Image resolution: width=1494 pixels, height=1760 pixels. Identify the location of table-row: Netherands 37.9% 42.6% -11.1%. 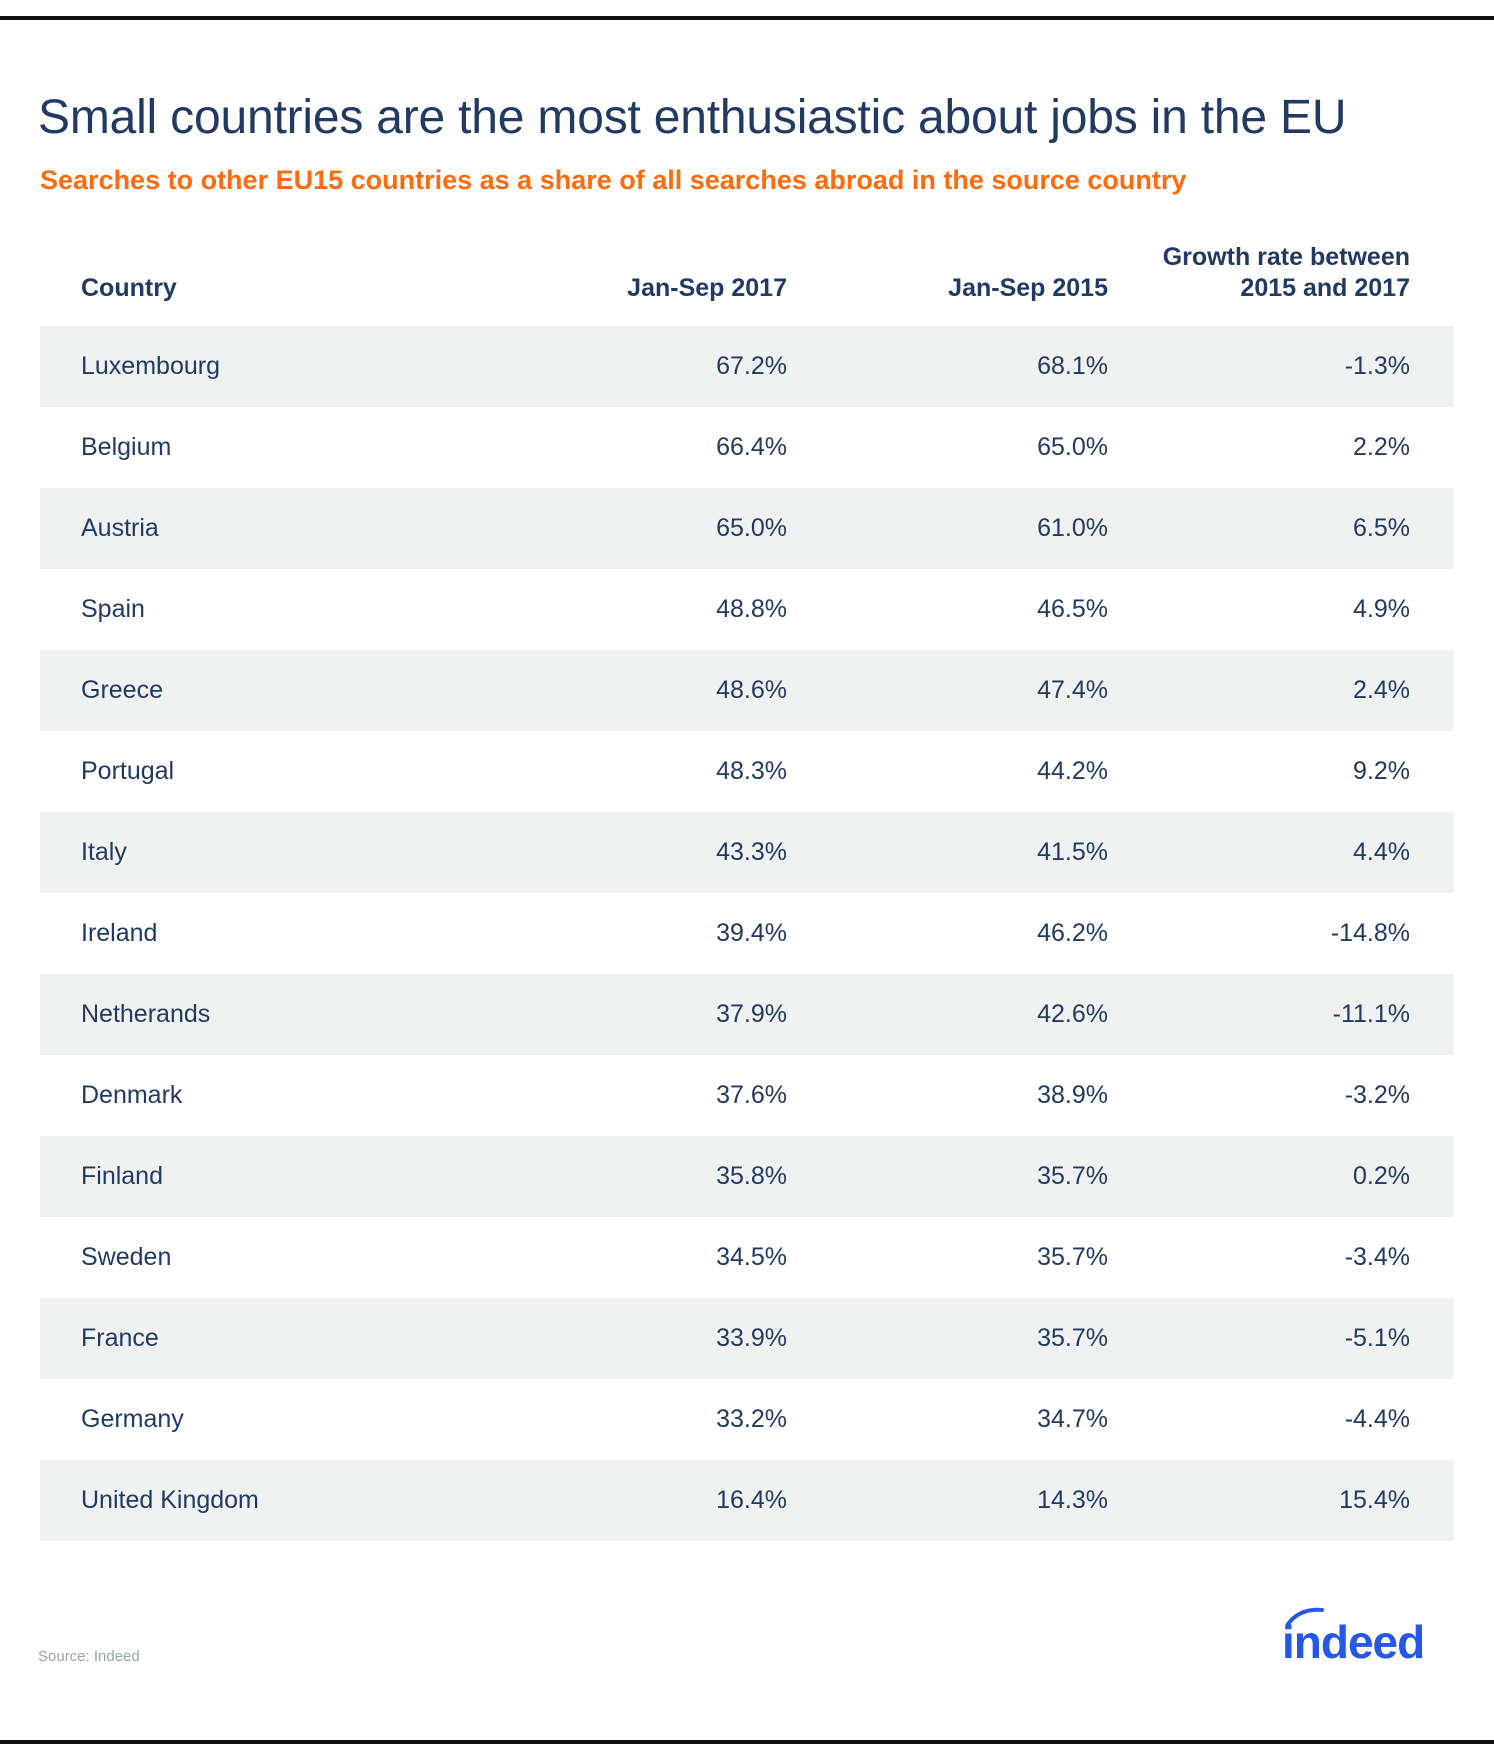
(747, 1014).